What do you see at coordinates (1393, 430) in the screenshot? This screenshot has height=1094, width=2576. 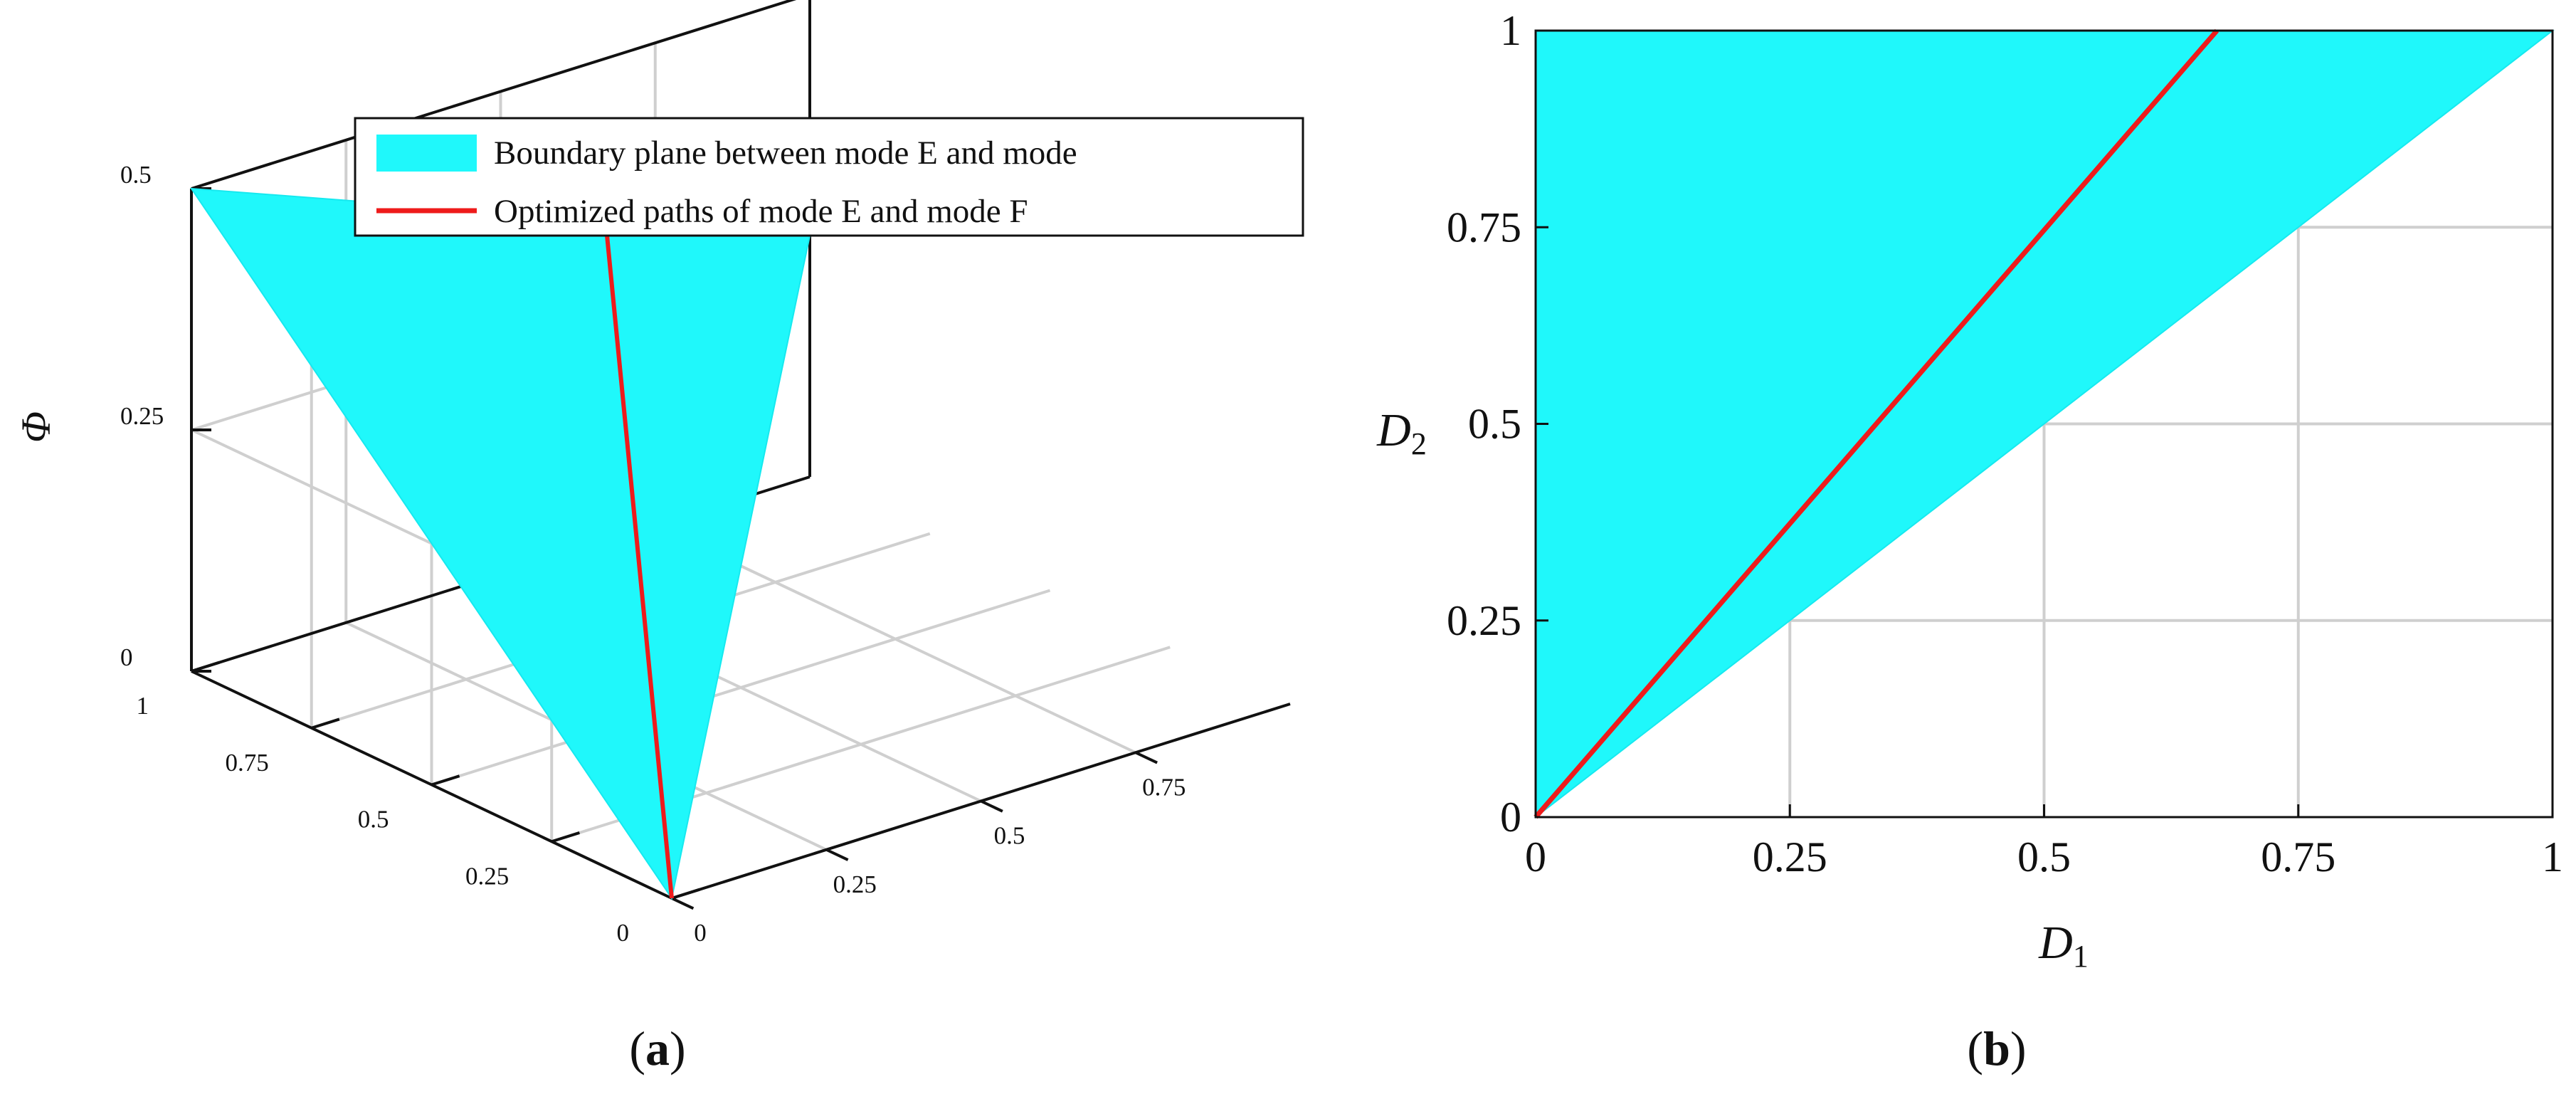 I see `y-axis-label-base: D` at bounding box center [1393, 430].